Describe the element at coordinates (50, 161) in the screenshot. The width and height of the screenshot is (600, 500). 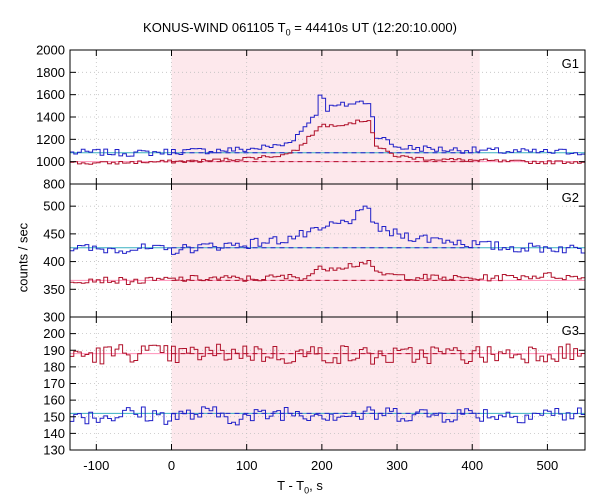
I see `y-tick-label: 1000` at that location.